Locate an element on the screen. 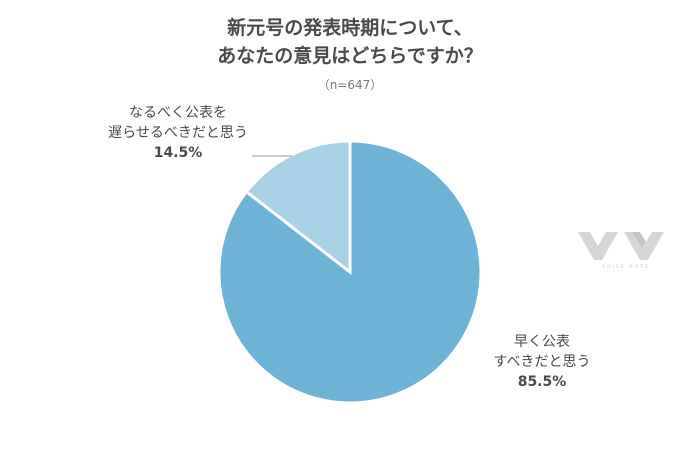 Image resolution: width=700 pixels, height=449 pixels. chart-title: 新元号の発表時期について、 あなたの意見はどちらですか？ is located at coordinates (350, 42).